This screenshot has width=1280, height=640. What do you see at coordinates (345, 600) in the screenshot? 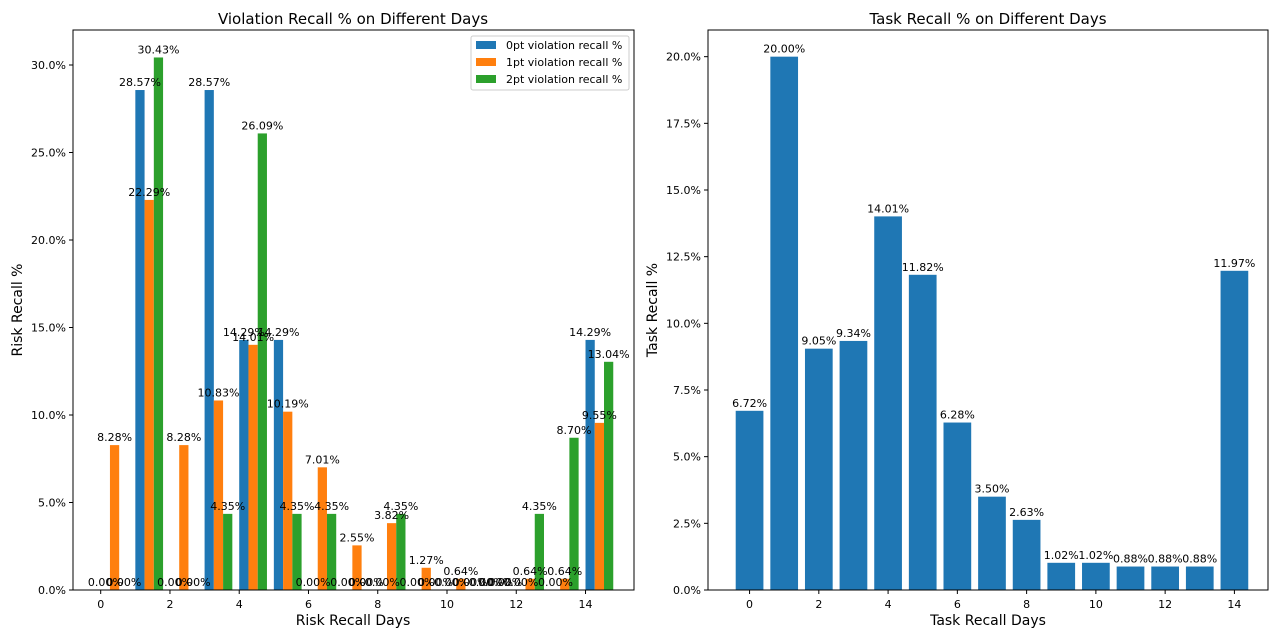
I see `x-axis-ticks: 0 2 4 6 8 10 12 14` at bounding box center [345, 600].